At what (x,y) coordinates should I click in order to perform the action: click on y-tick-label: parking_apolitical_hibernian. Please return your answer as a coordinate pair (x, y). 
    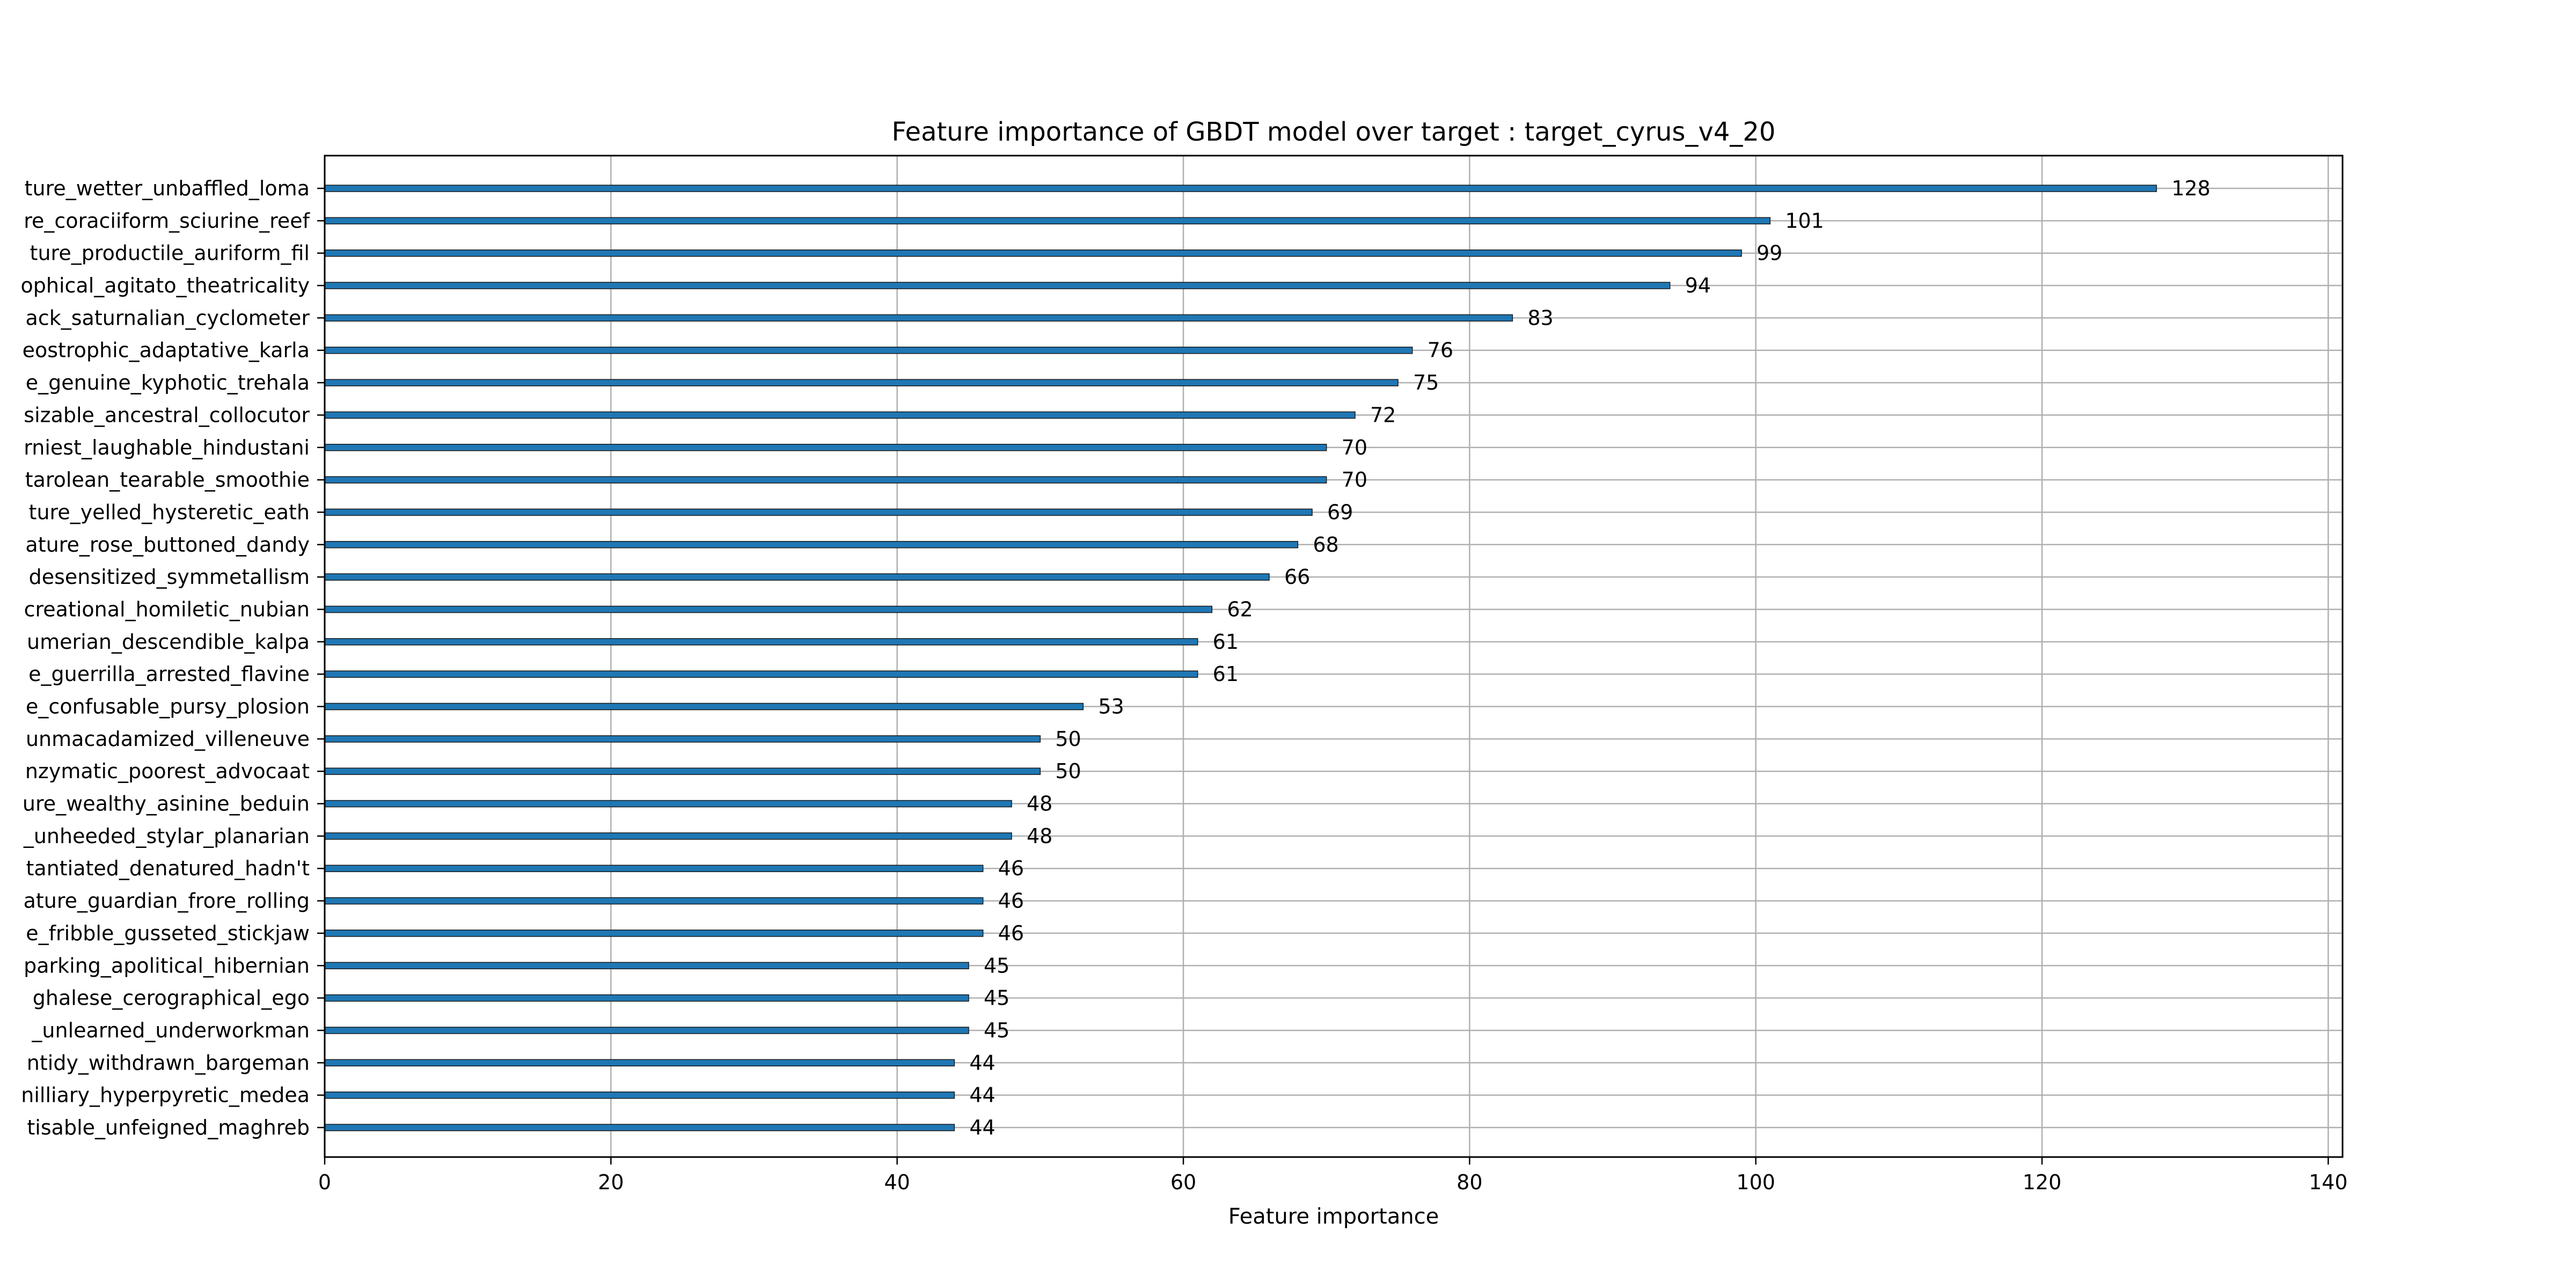
    Looking at the image, I should click on (167, 965).